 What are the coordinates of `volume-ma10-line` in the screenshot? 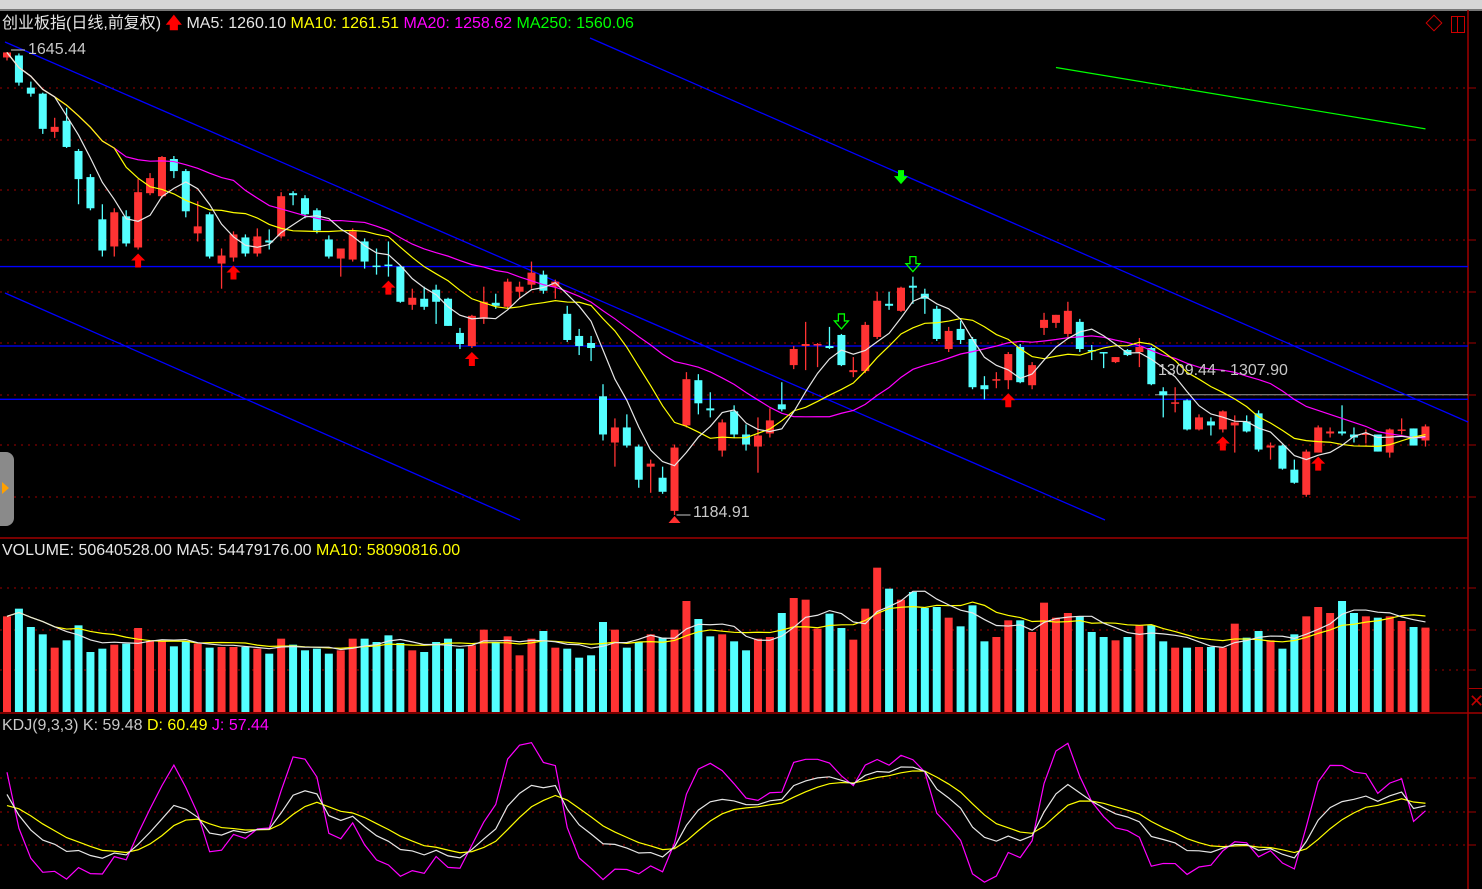 It's located at (716, 625).